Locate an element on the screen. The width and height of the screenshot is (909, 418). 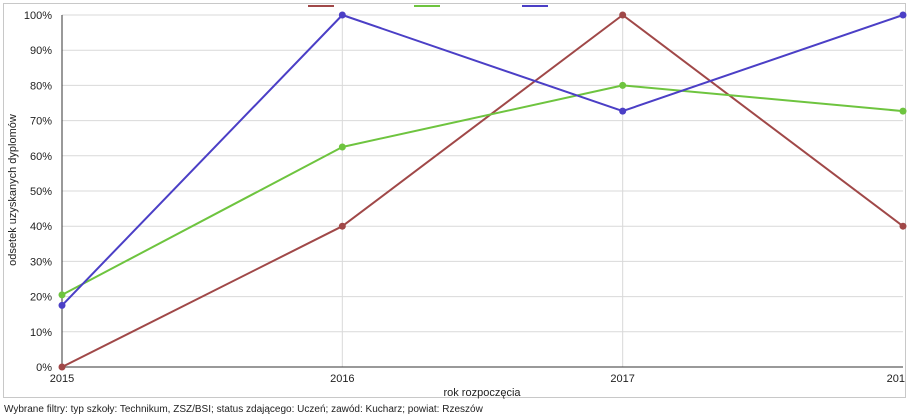
y-tick-label: 20% is located at coordinates (41, 298).